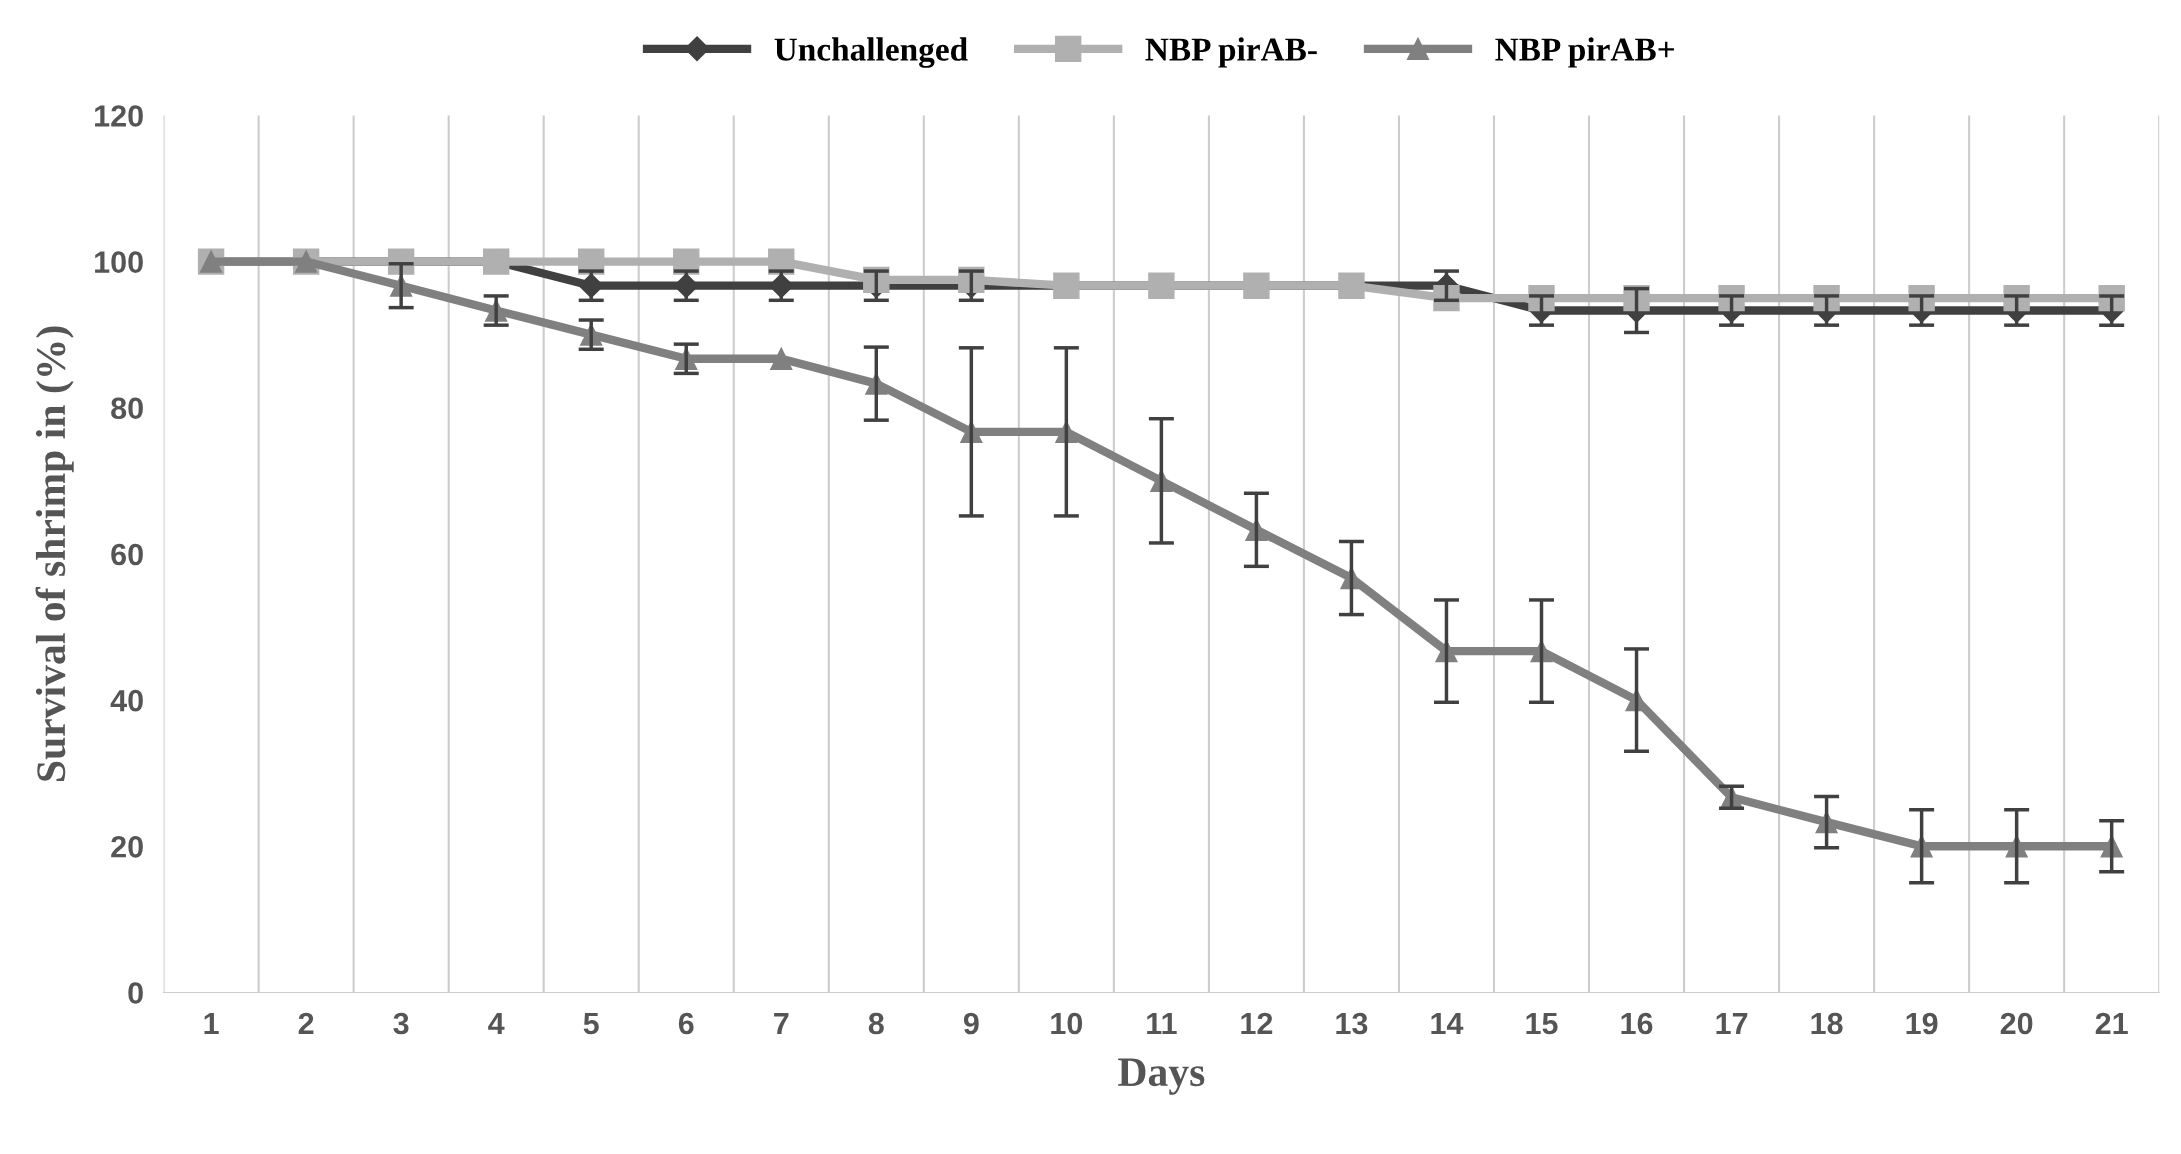  Describe the element at coordinates (591, 1024) in the screenshot. I see `x-tick-label: 5` at that location.